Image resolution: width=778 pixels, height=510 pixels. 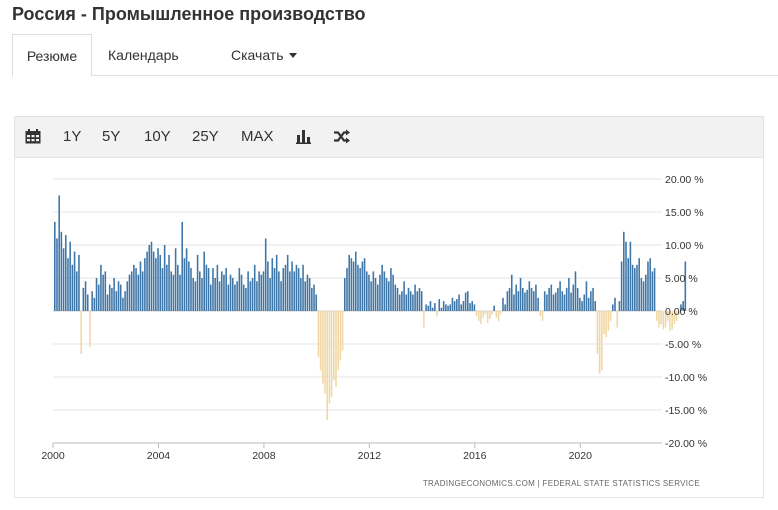 I want to click on range-10y-button: 10Y, so click(x=157, y=136).